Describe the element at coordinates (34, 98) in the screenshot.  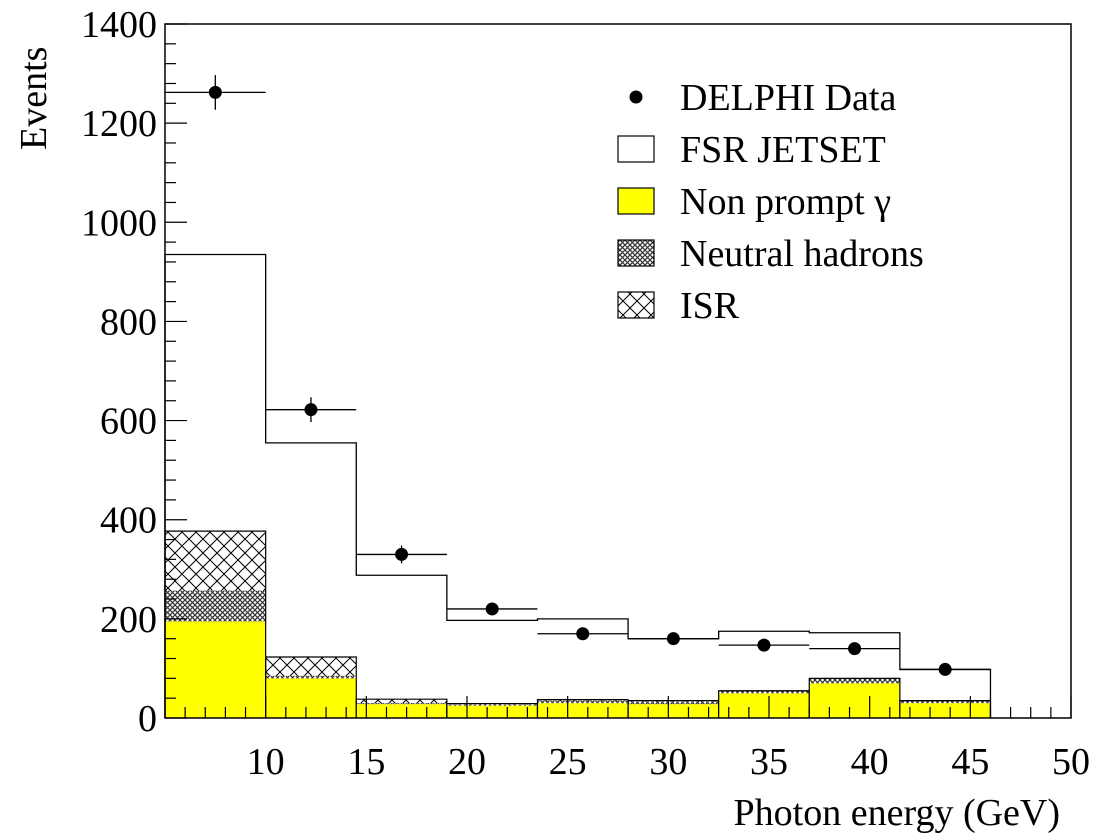
I see `y-axis-label: Events` at that location.